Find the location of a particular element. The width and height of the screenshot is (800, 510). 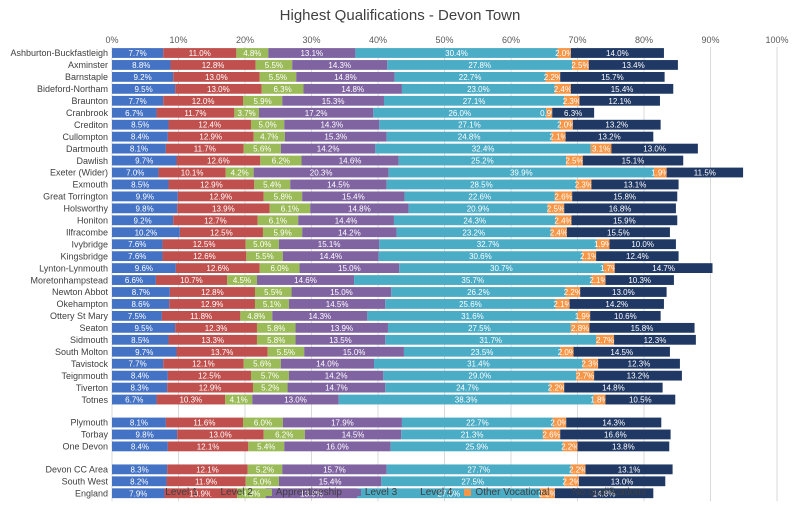

data-label: 1.9% is located at coordinates (603, 244).